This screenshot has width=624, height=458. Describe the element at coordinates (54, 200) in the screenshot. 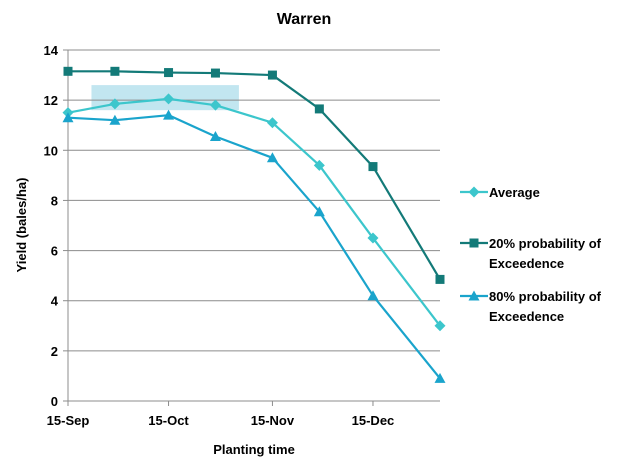

I see `y-tick-label: 8` at that location.